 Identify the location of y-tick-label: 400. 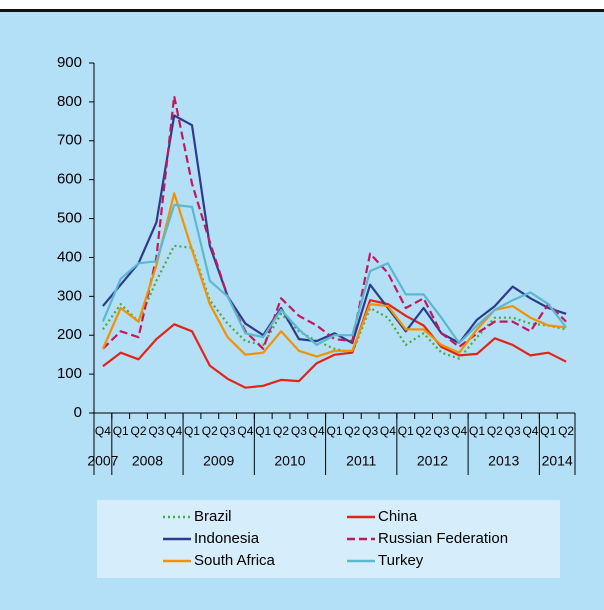
(69, 256).